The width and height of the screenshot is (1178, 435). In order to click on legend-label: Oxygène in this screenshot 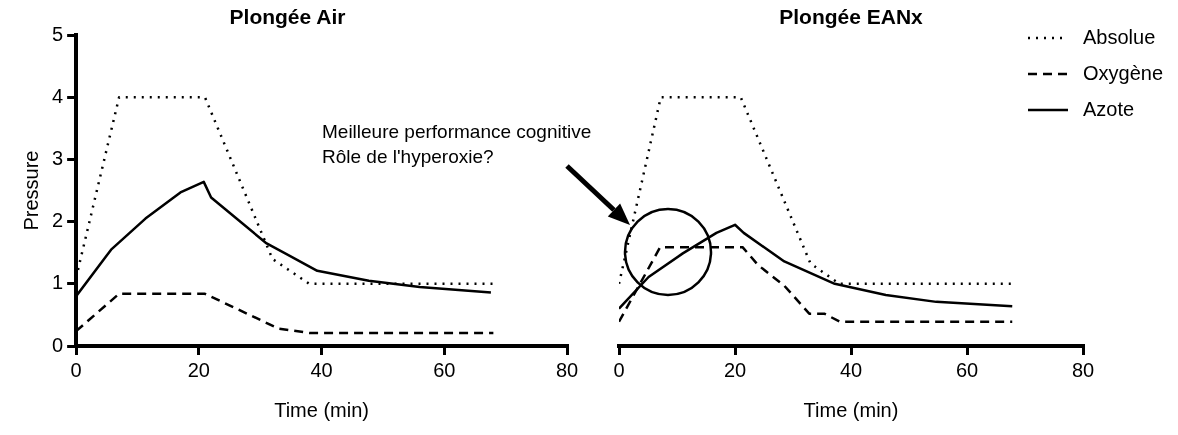, I will do `click(1123, 72)`.